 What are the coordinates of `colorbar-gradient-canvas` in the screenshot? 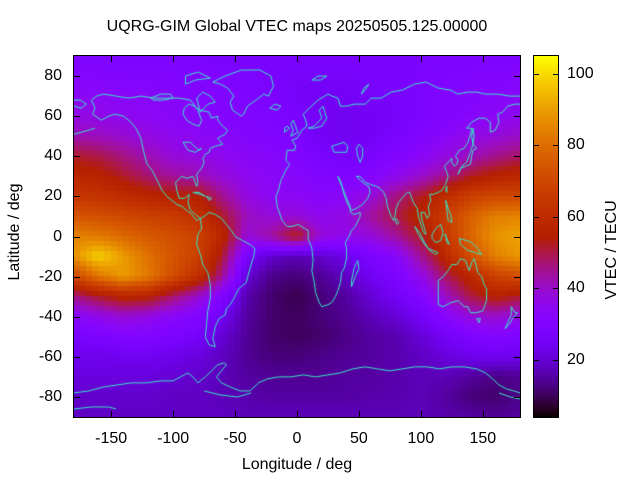 It's located at (546, 236).